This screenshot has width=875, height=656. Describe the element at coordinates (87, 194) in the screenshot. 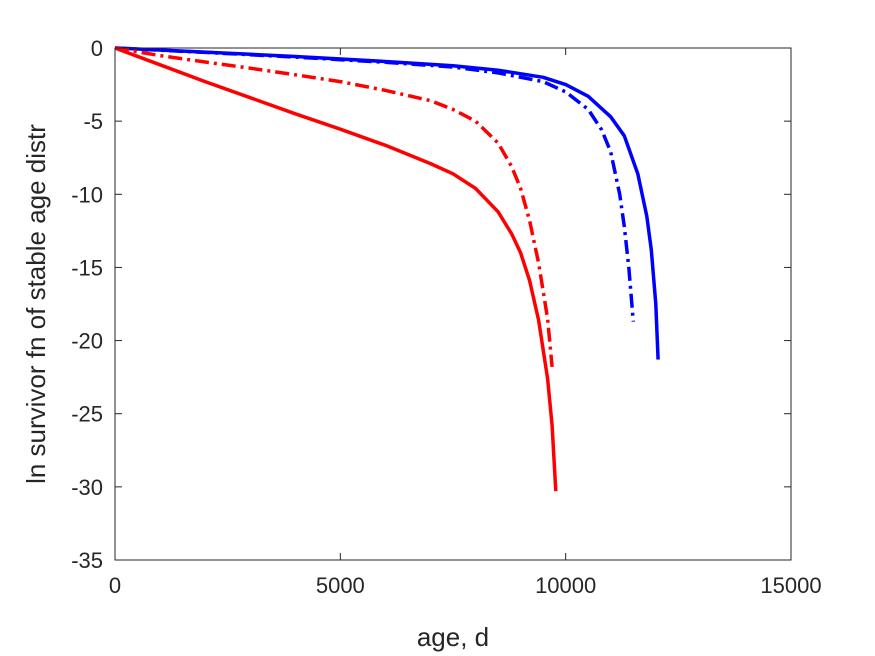

I see `y-tick-label: -10` at that location.